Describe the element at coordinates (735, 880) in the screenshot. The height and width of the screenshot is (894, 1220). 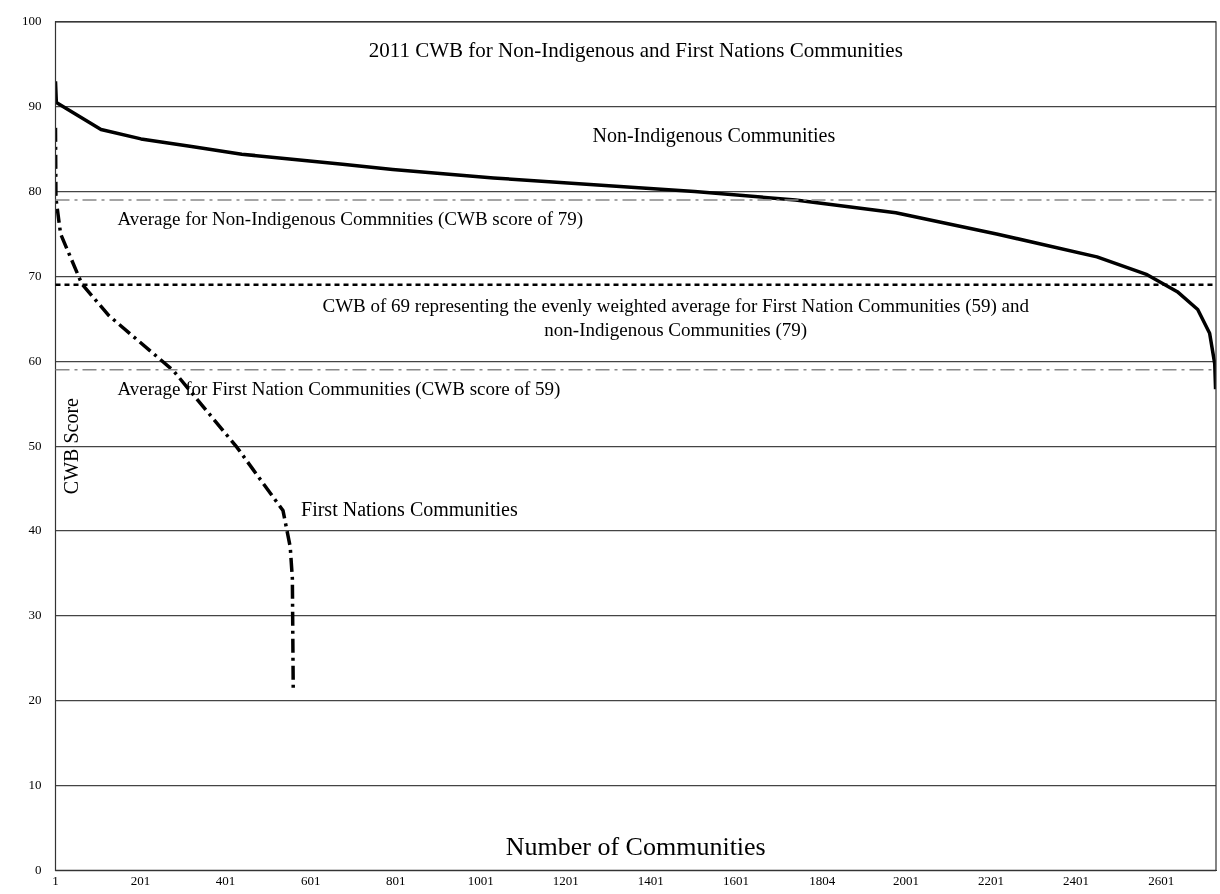
I see `x-tick-label: 1601` at that location.